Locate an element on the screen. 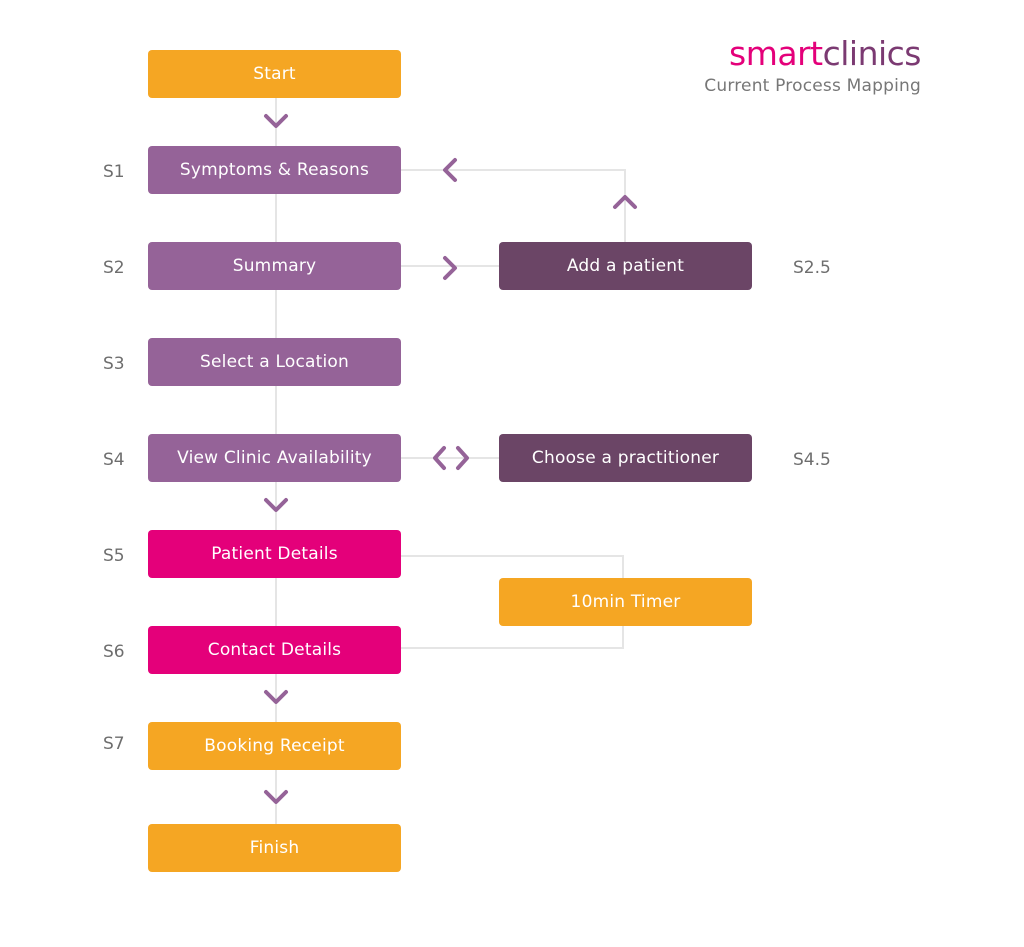 This screenshot has height=947, width=1024. step-label-s4-5: S4.5 is located at coordinates (812, 460).